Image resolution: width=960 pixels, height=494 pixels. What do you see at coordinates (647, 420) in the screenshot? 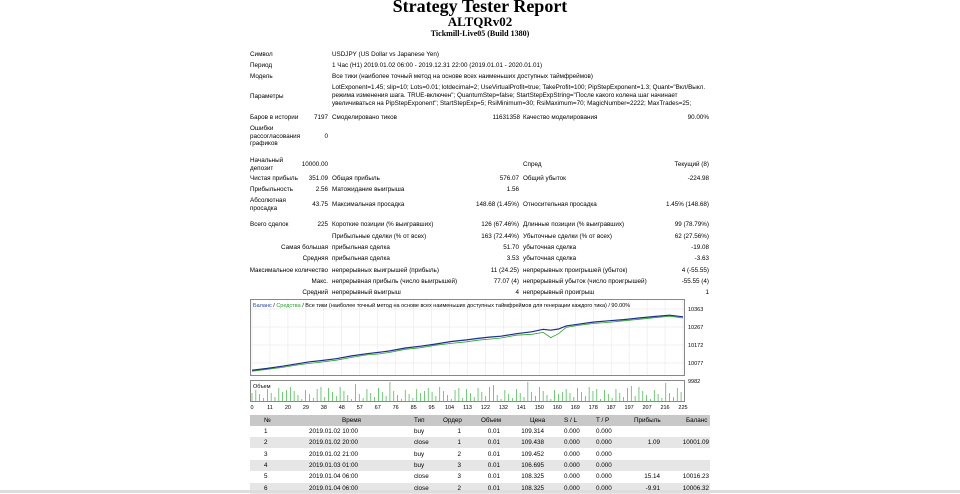
I see `col-profit: Прибыль` at bounding box center [647, 420].